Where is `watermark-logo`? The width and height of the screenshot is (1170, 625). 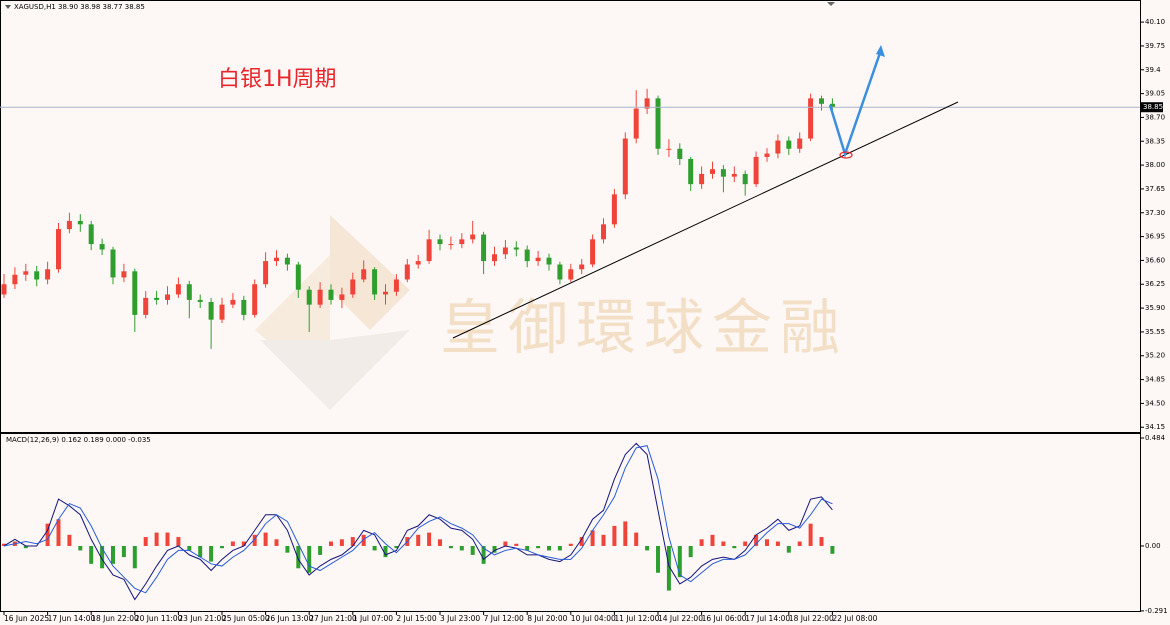 watermark-logo is located at coordinates (332, 312).